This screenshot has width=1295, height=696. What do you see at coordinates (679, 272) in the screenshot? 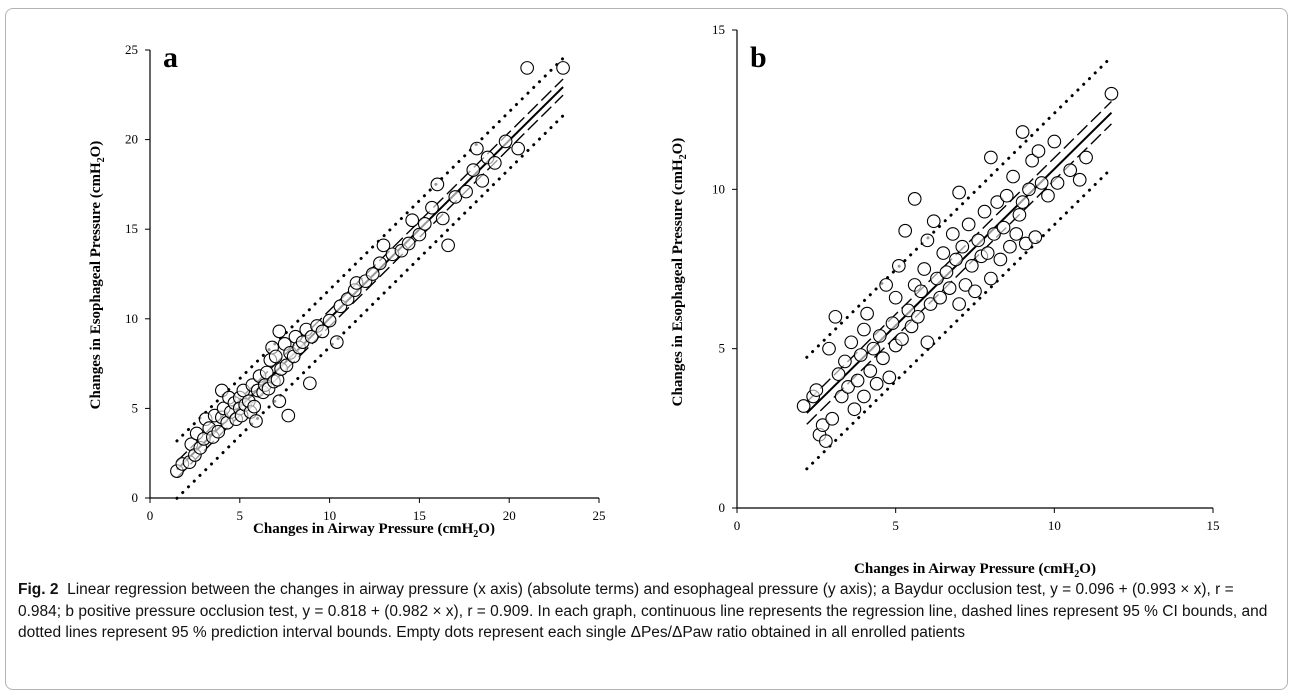
I see `panel-b-y-axis-title: Changes in Esophageal Pressure (cmH2O)` at bounding box center [679, 272].